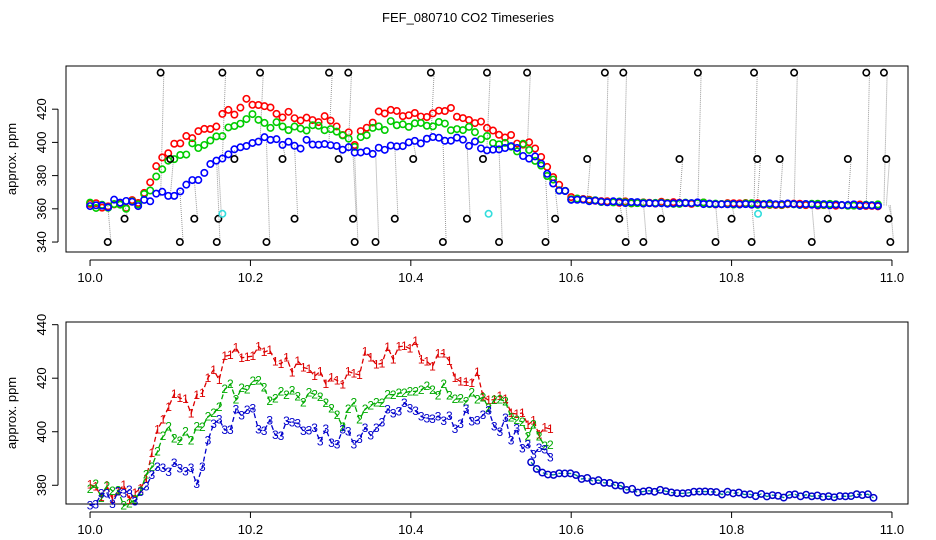 Image resolution: width=936 pixels, height=540 pixels. I want to click on bottom-x-tick-label: 11.0, so click(892, 529).